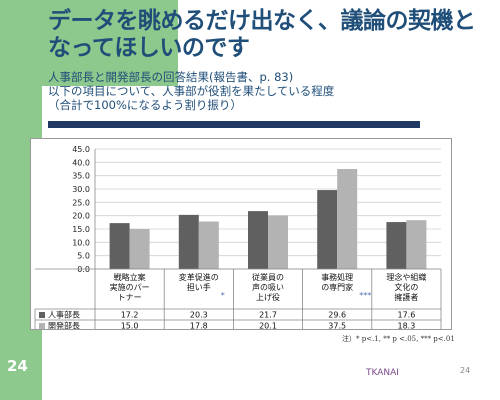  Describe the element at coordinates (130, 326) in the screenshot. I see `data-label: 15.0` at that location.